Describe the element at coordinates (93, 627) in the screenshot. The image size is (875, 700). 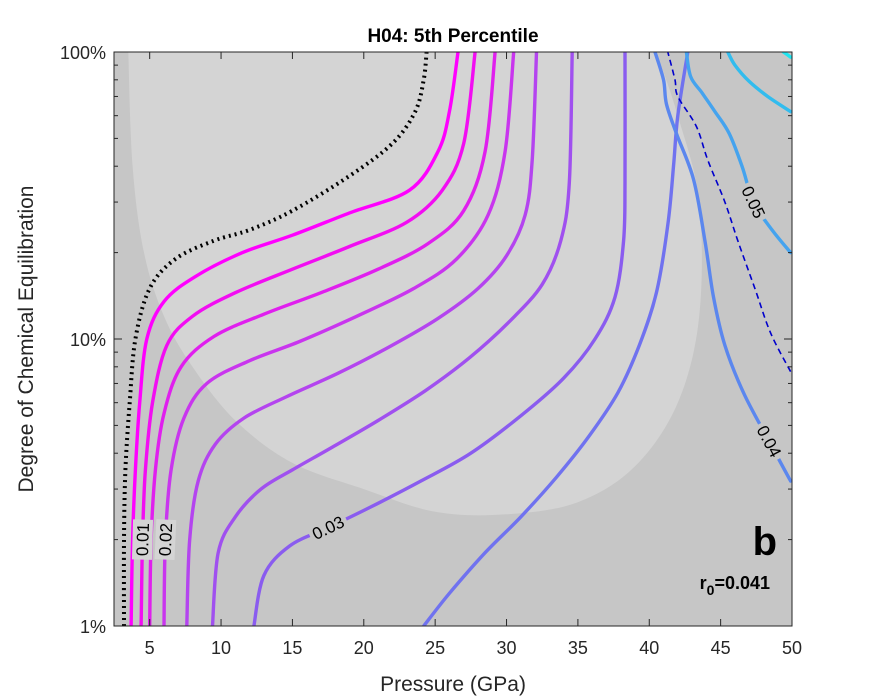
I see `y-tick-label: 1%` at that location.